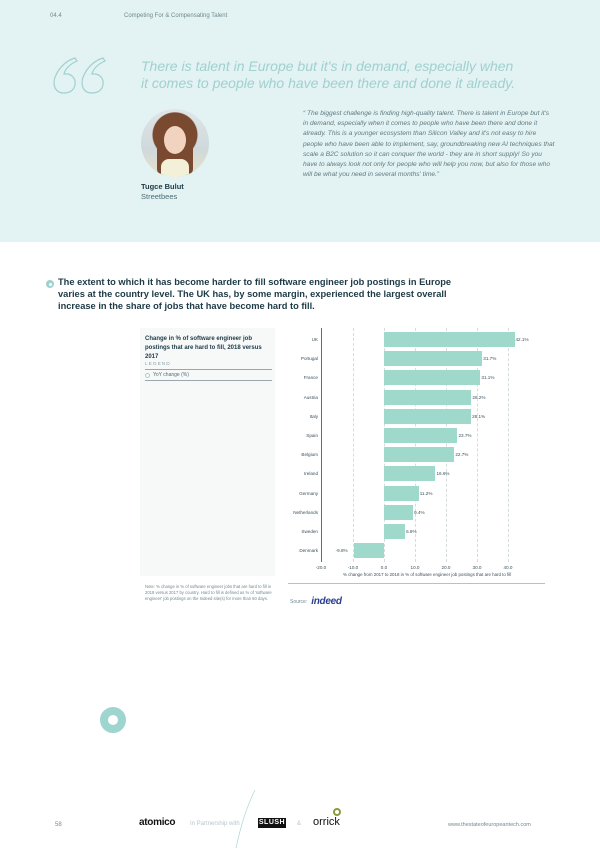 This screenshot has height=848, width=600. I want to click on orrick-logo: orrick, so click(326, 822).